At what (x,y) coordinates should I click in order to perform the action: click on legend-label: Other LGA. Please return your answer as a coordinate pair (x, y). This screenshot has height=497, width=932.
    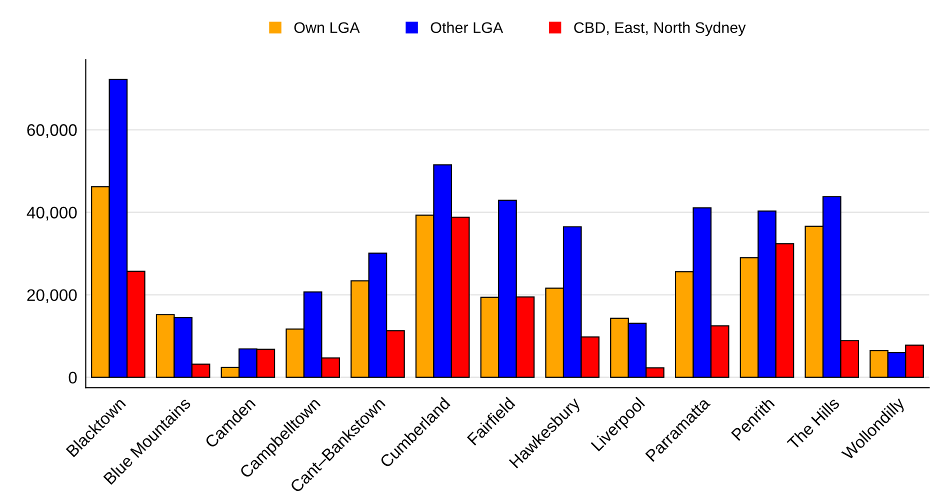
    Looking at the image, I should click on (467, 28).